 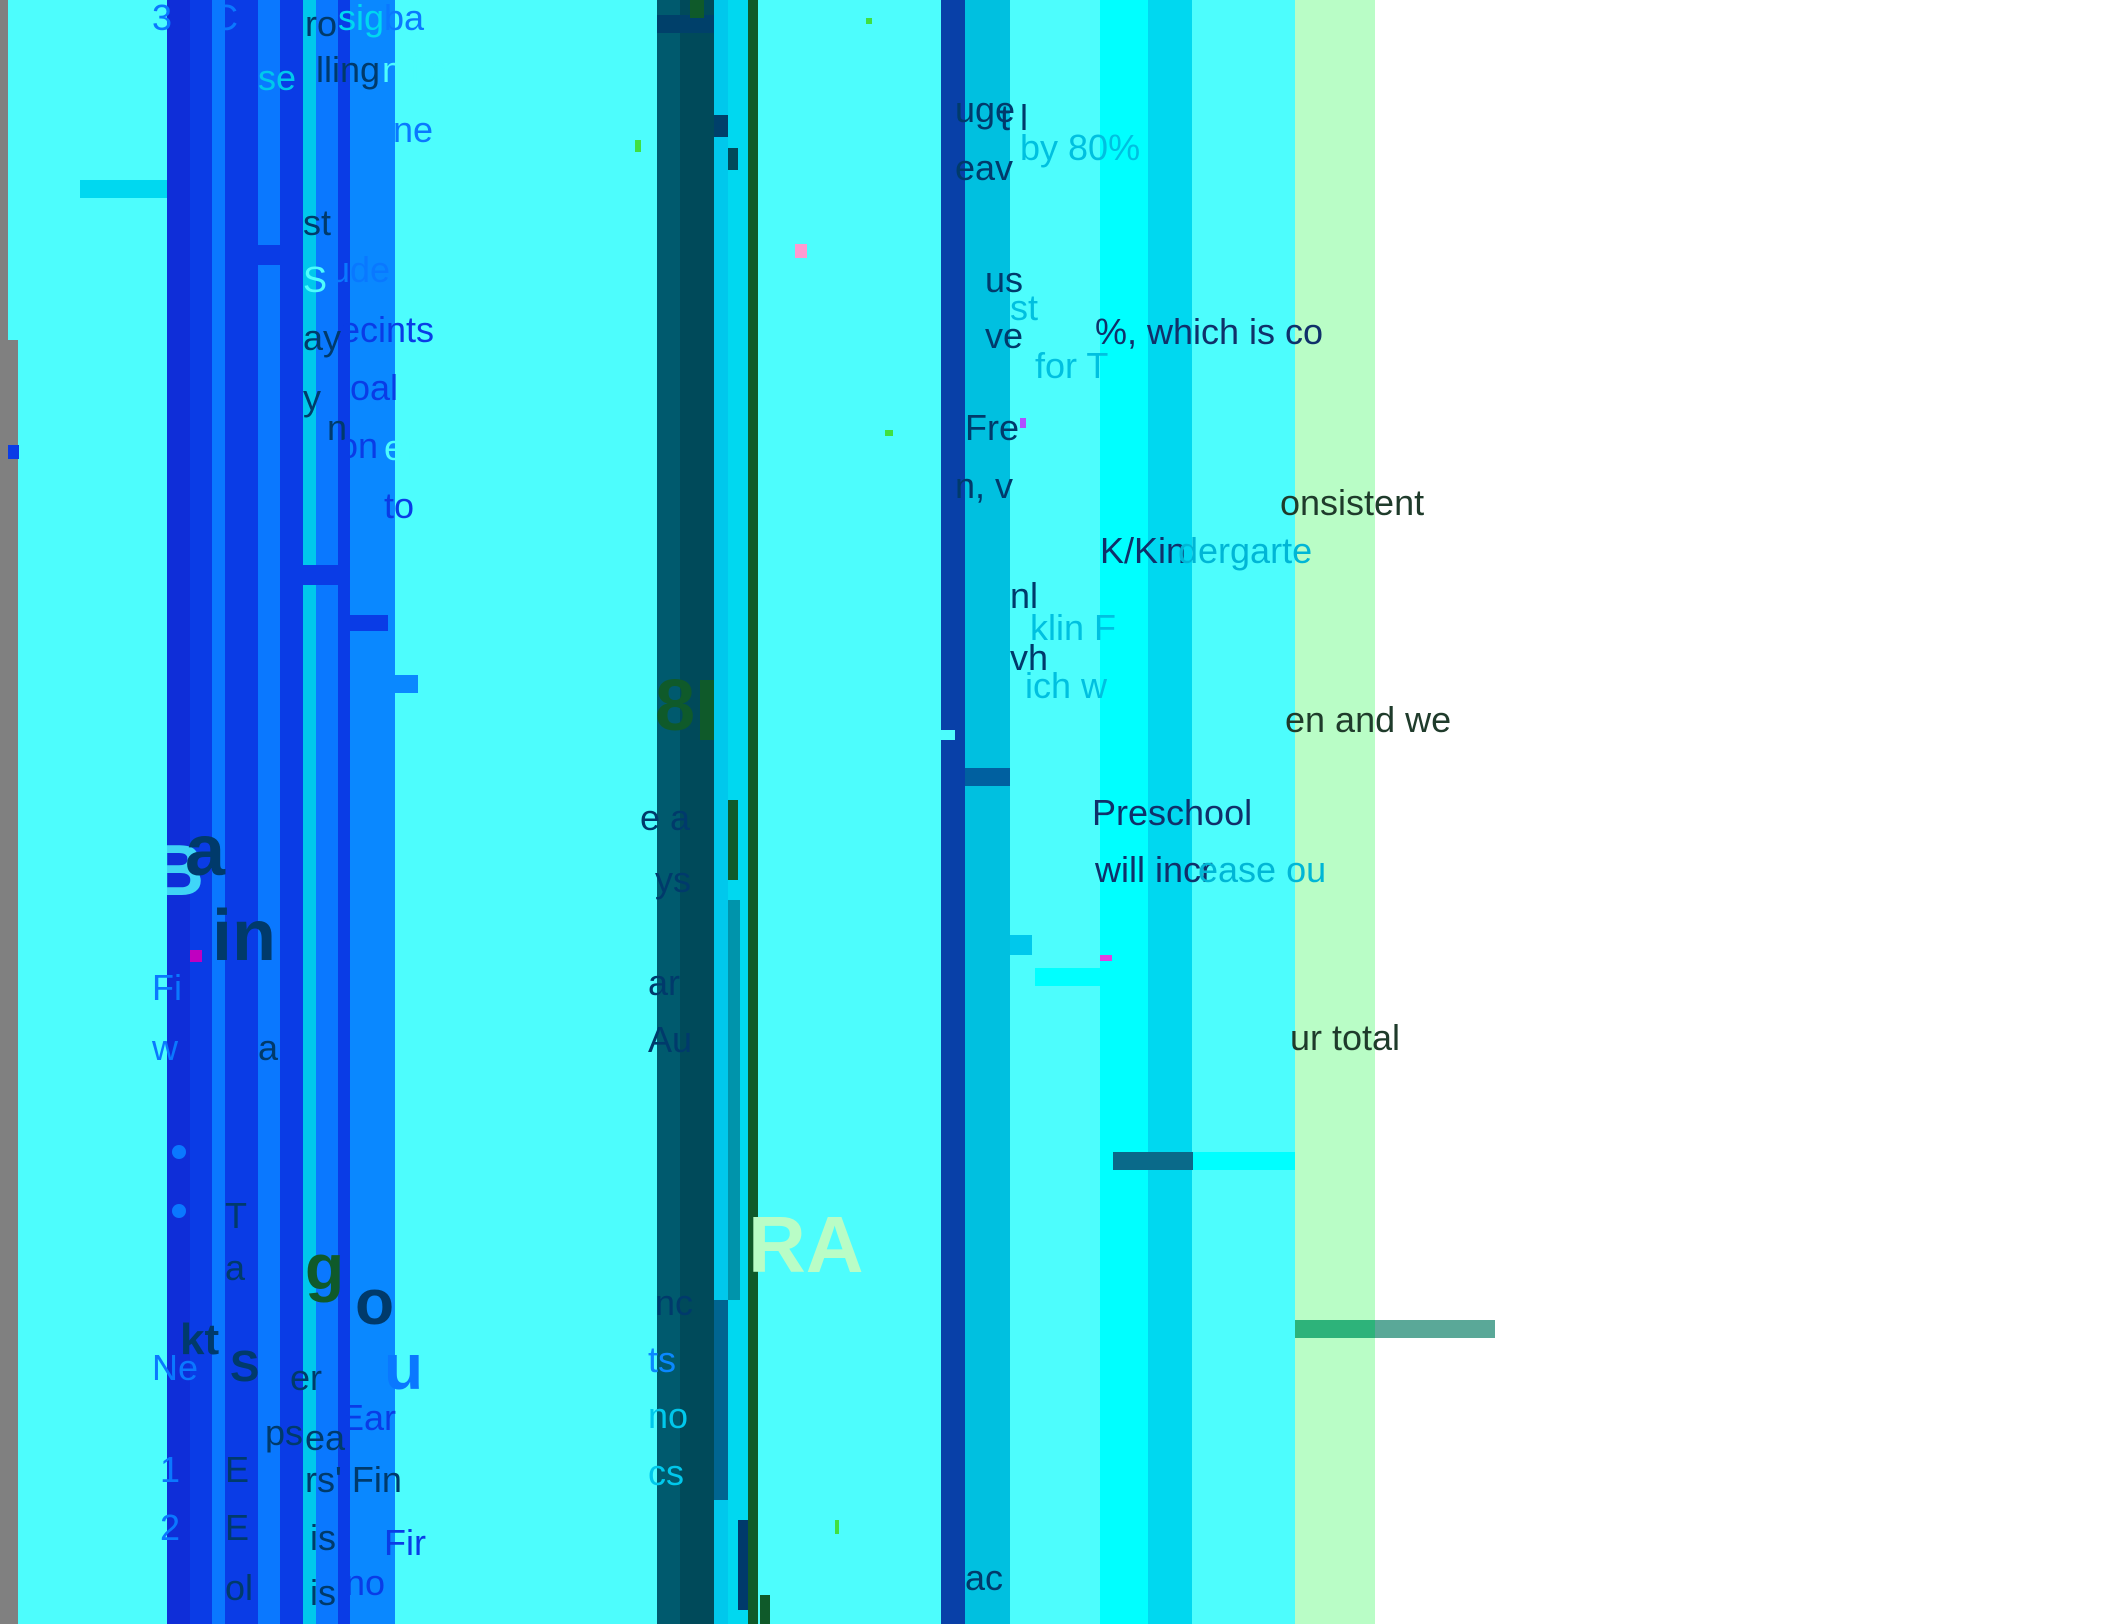 What do you see at coordinates (368, 1418) in the screenshot?
I see `text-fragment: Ear` at bounding box center [368, 1418].